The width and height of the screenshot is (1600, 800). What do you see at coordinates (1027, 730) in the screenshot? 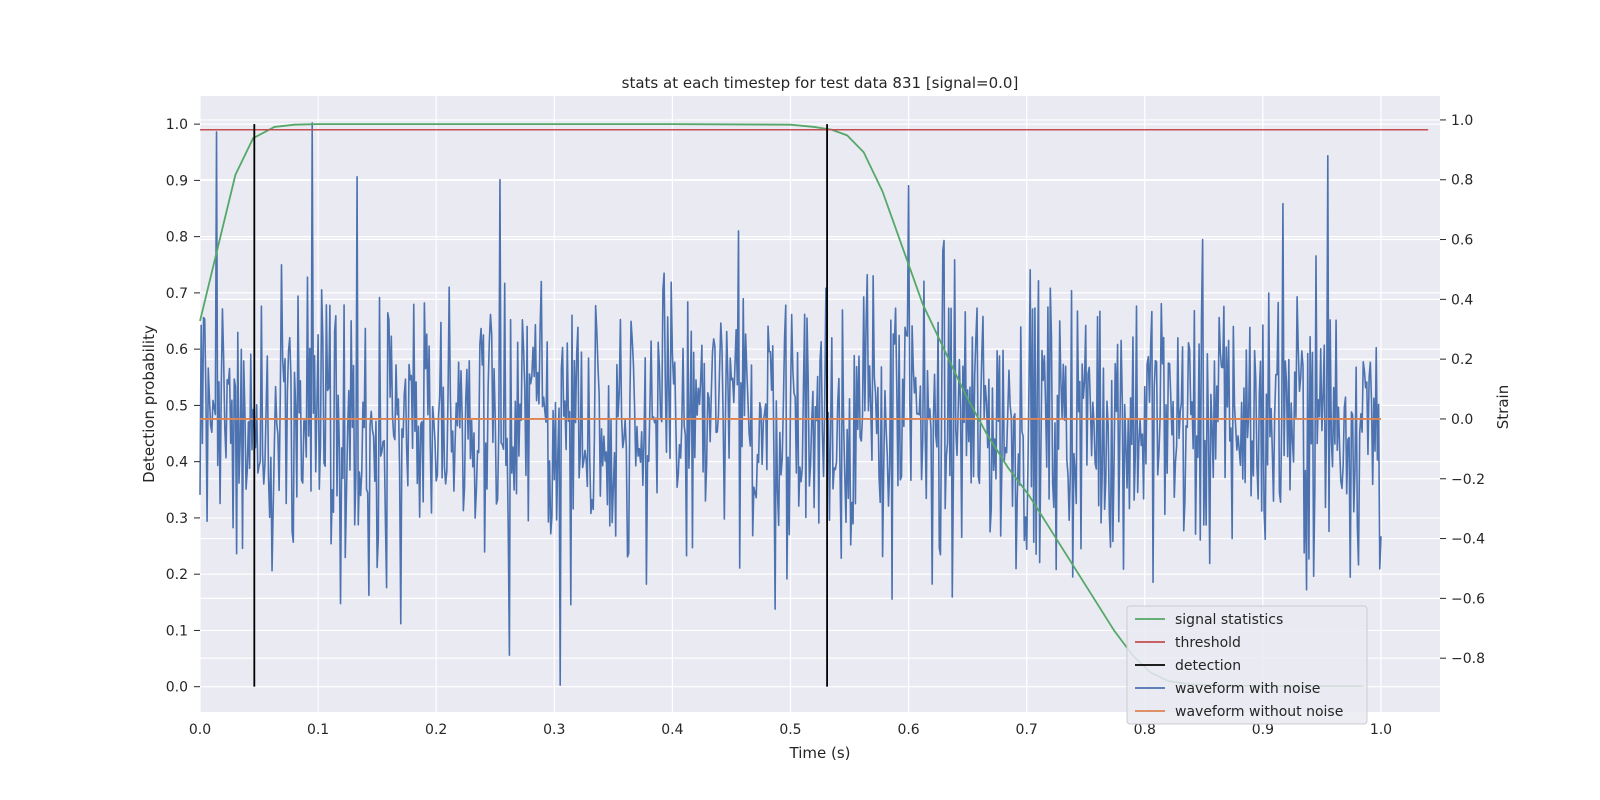
I see `x-tick-label-7: 0.7` at bounding box center [1027, 730].